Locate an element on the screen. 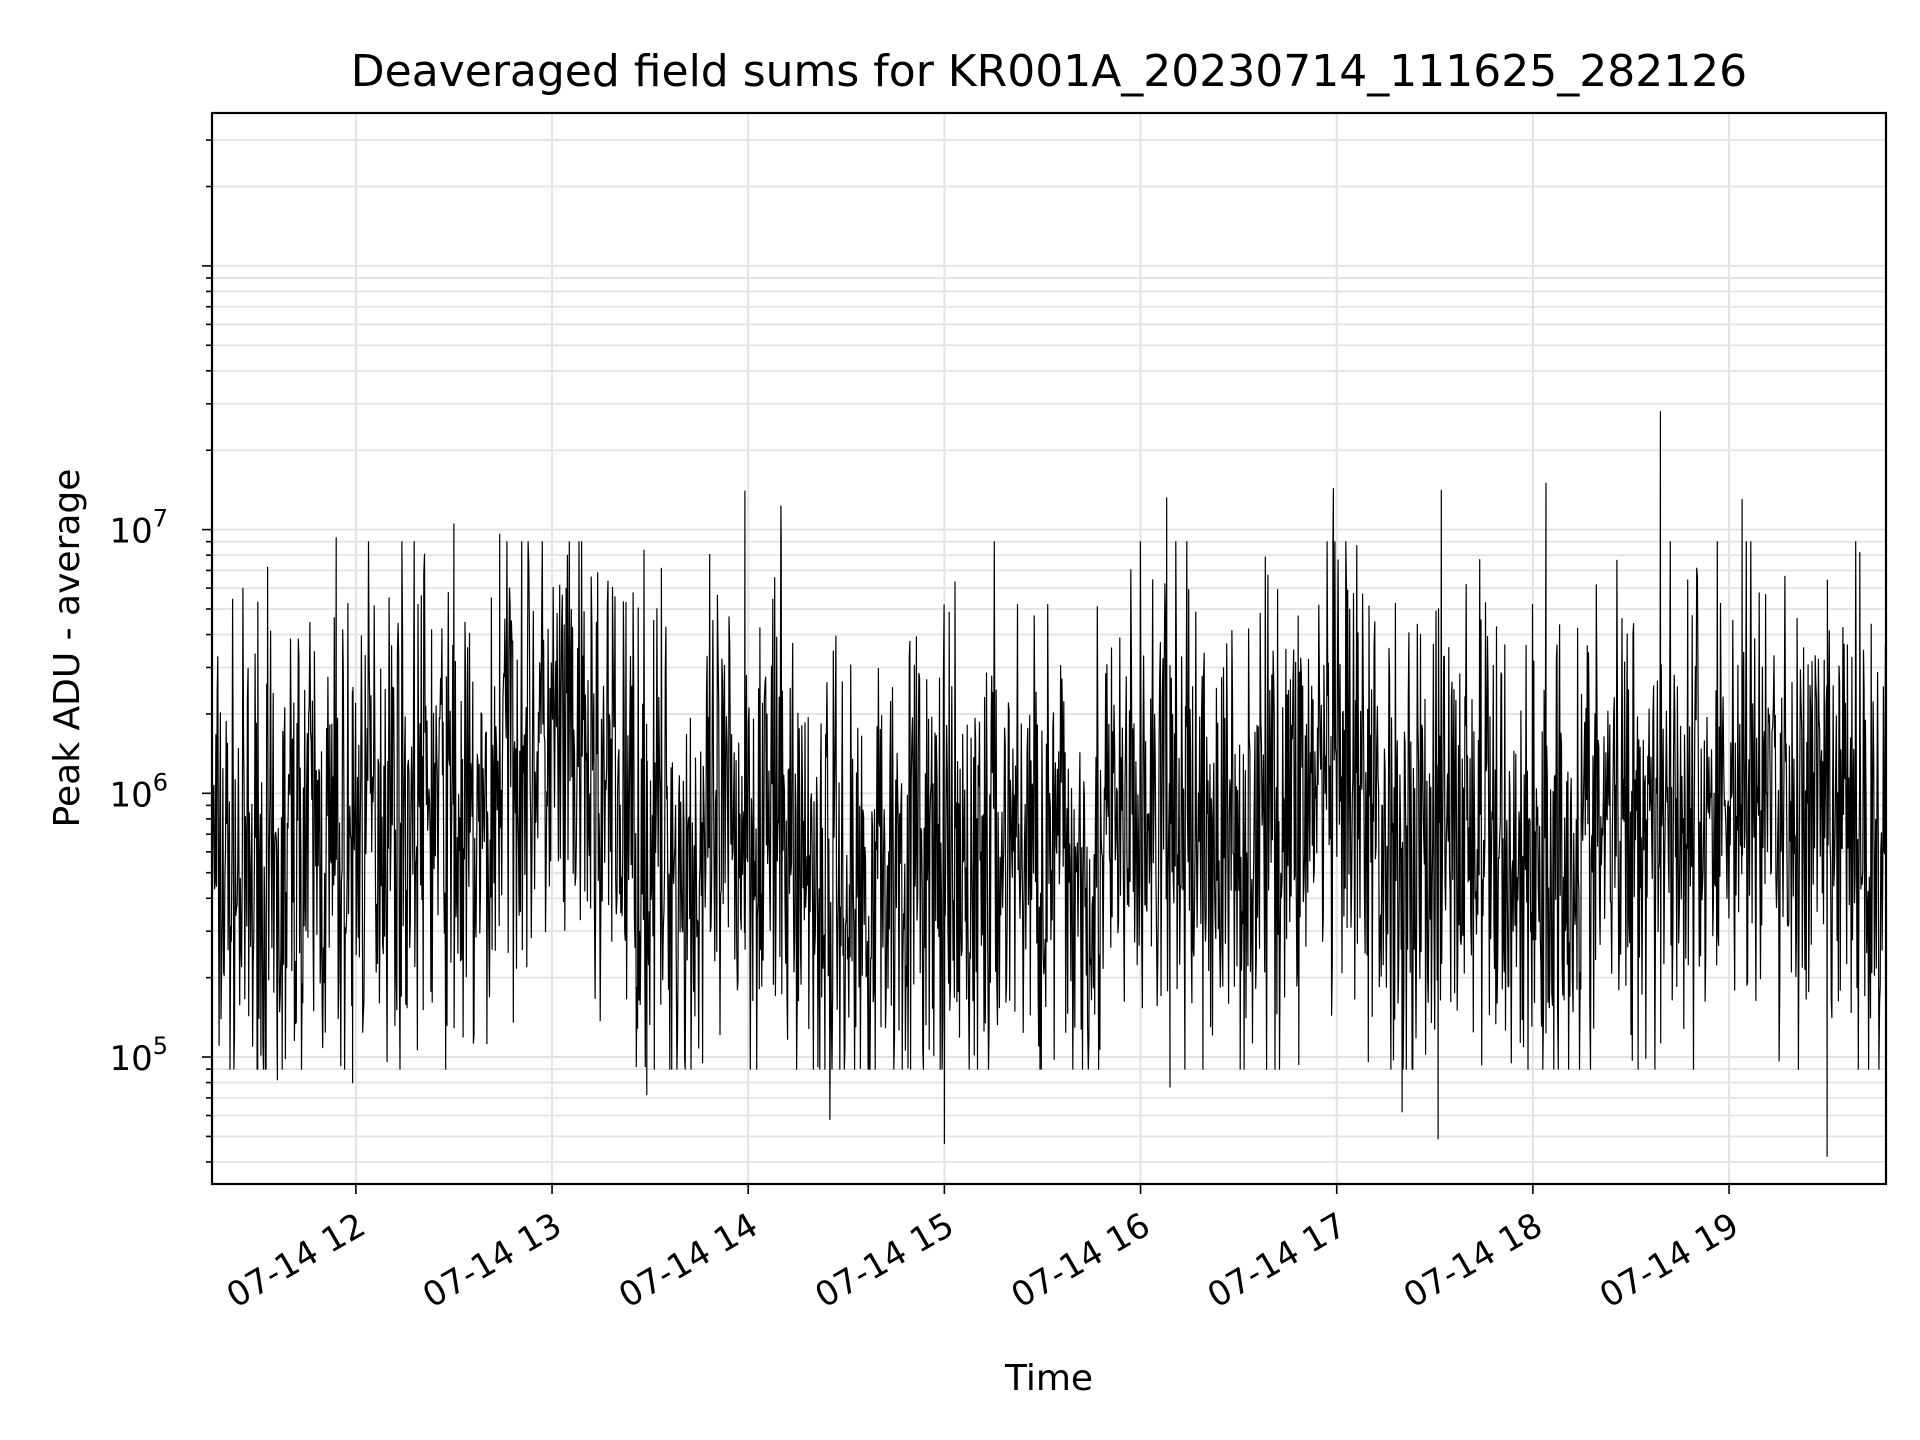 The width and height of the screenshot is (1920, 1440). y-tick-label: 10⁷ is located at coordinates (138, 528).